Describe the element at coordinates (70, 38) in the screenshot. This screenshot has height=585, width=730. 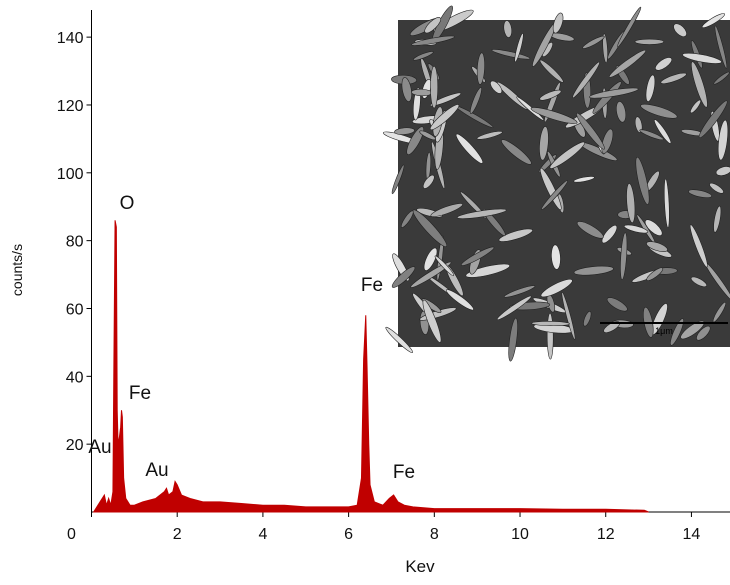
I see `y-tick-label: 140` at that location.